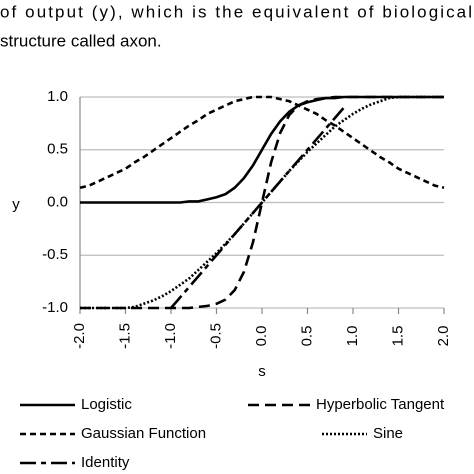 The width and height of the screenshot is (474, 474). What do you see at coordinates (397, 336) in the screenshot?
I see `x-tick-label: 1.5` at bounding box center [397, 336].